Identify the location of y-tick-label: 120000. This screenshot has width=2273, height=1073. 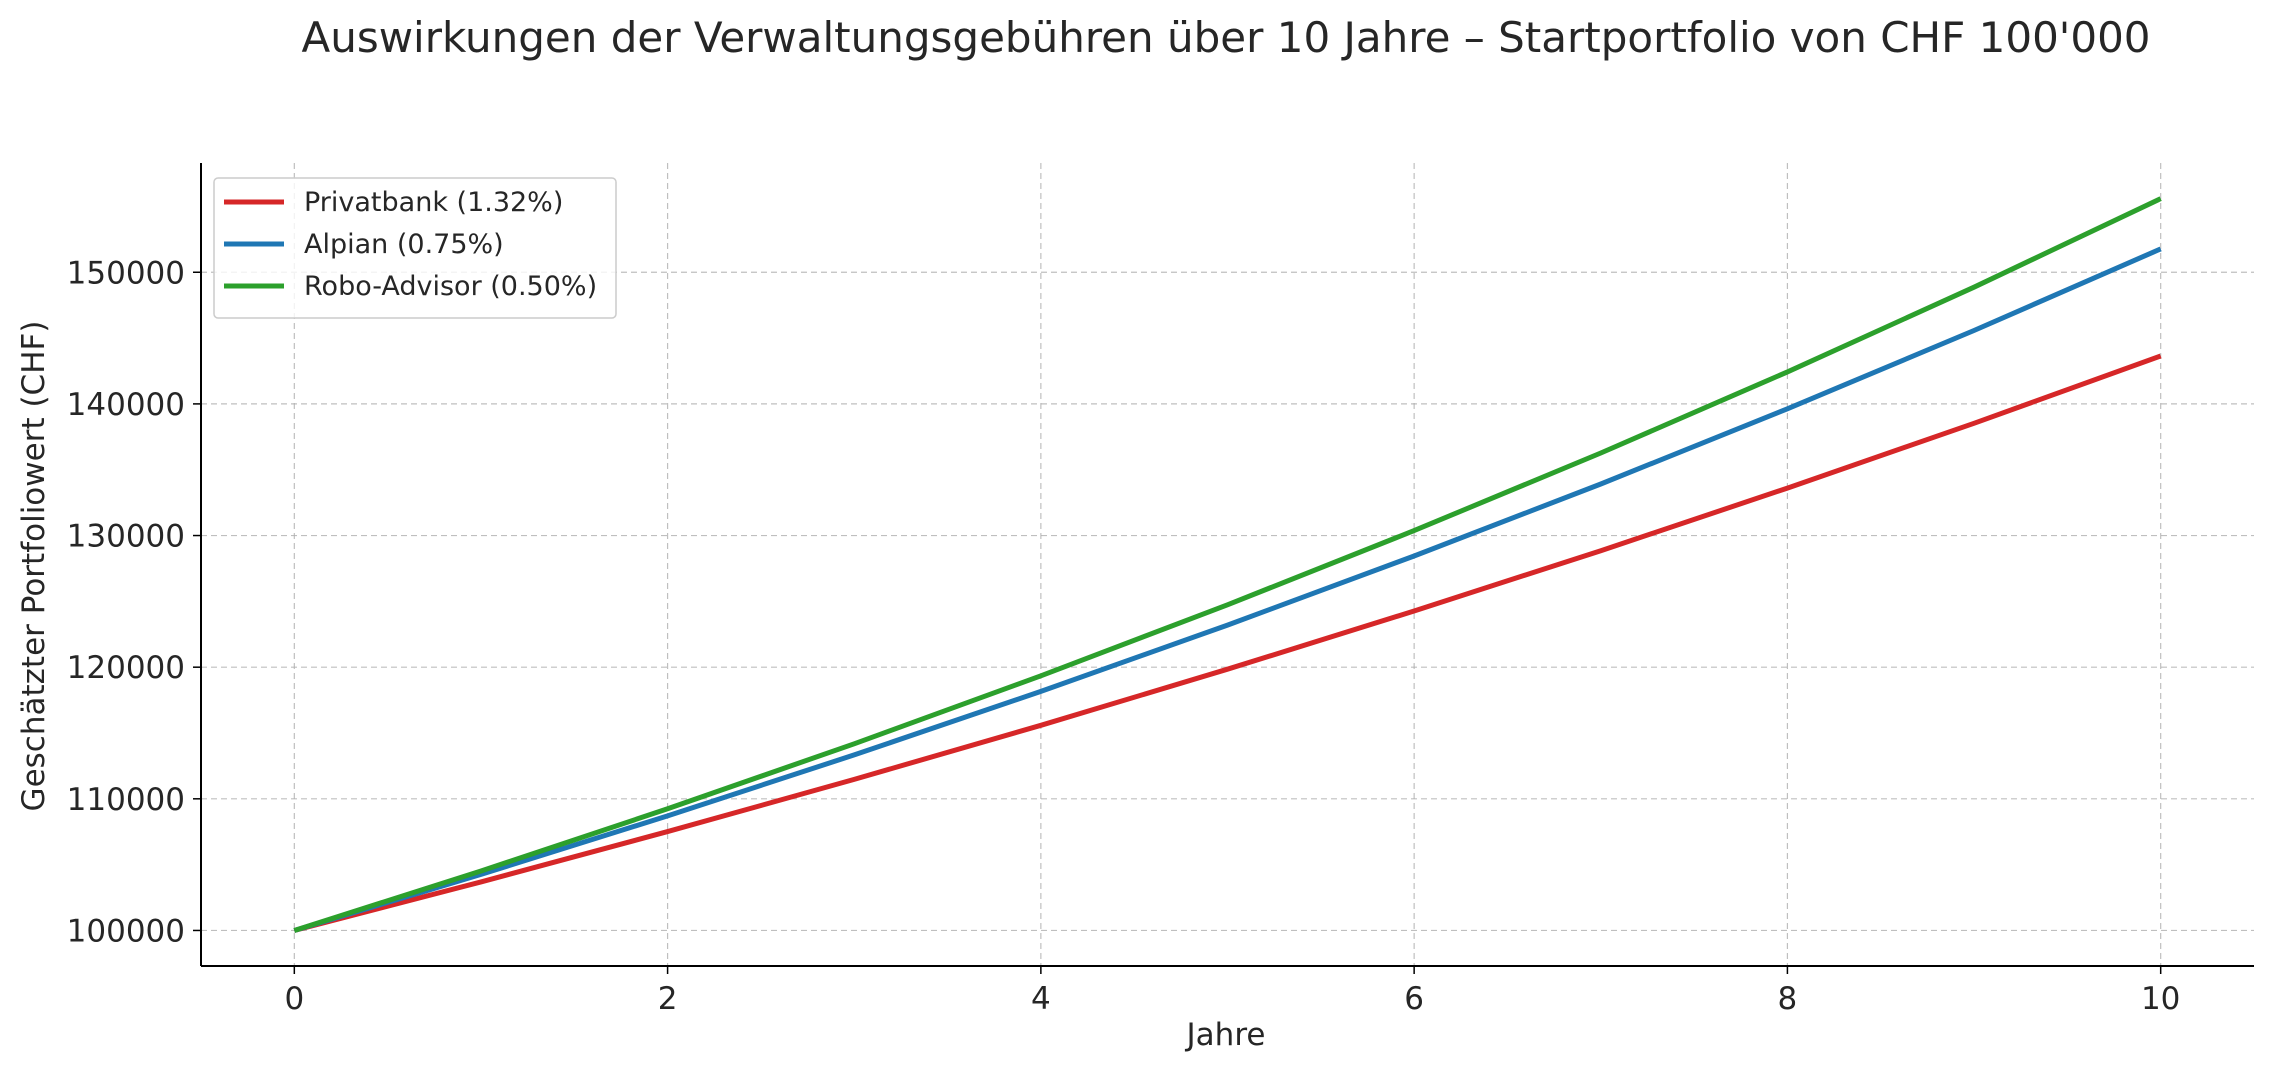
(126, 668).